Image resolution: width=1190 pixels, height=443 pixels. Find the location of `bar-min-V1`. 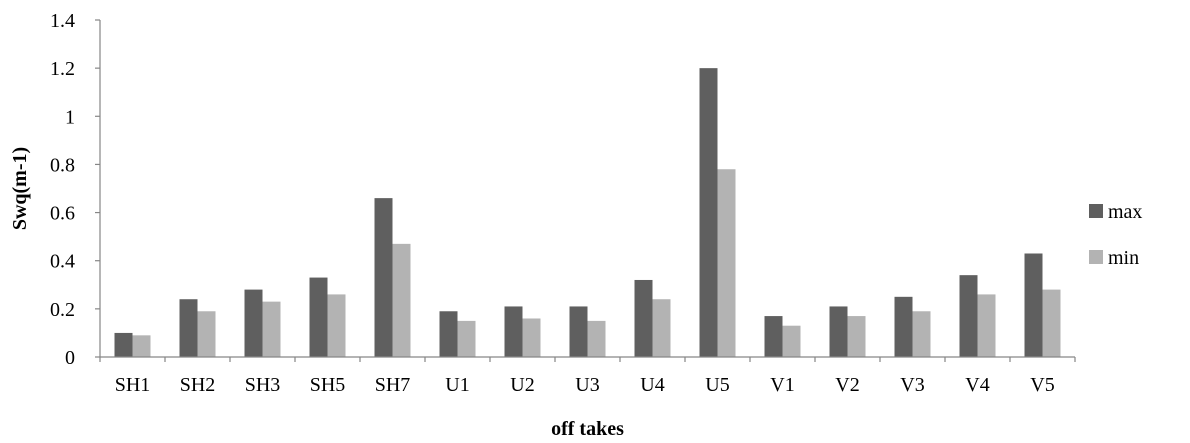

bar-min-V1 is located at coordinates (791, 341).